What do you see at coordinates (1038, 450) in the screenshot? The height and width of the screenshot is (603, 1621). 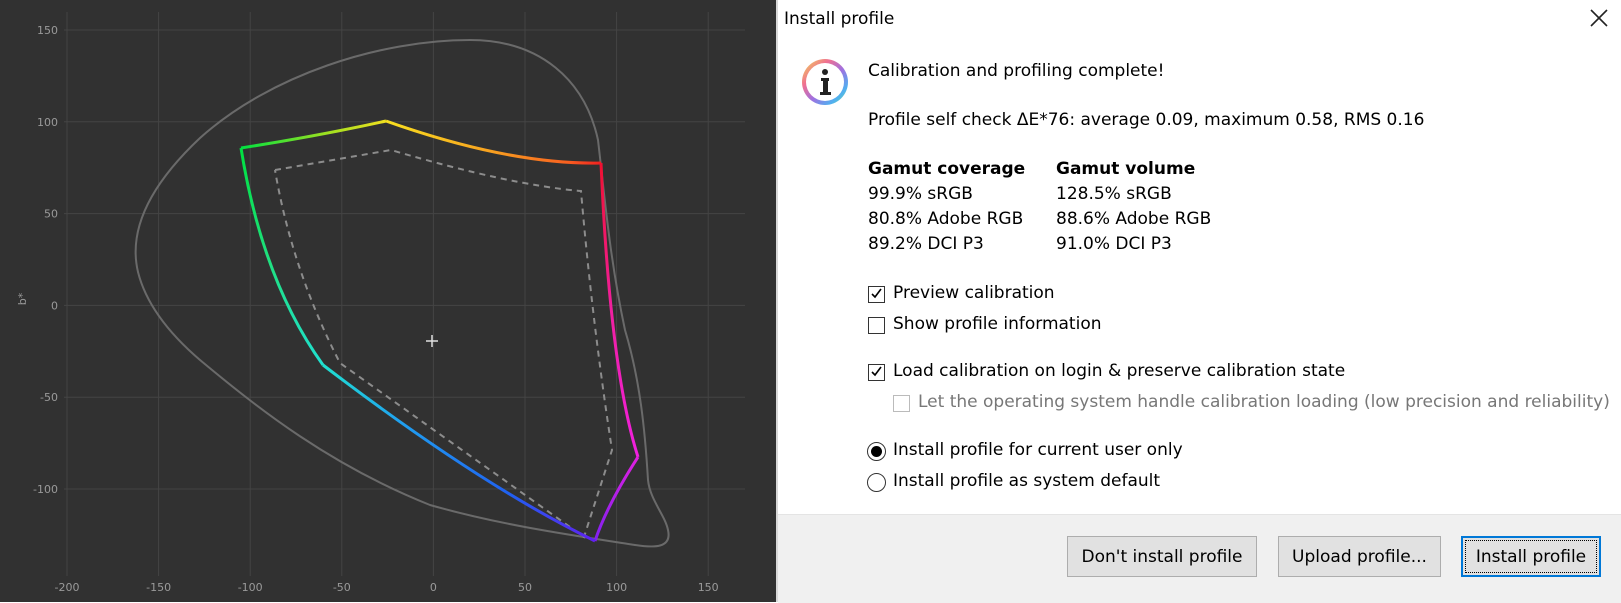 I see `install-current-user-label: Install profile for current user only` at bounding box center [1038, 450].